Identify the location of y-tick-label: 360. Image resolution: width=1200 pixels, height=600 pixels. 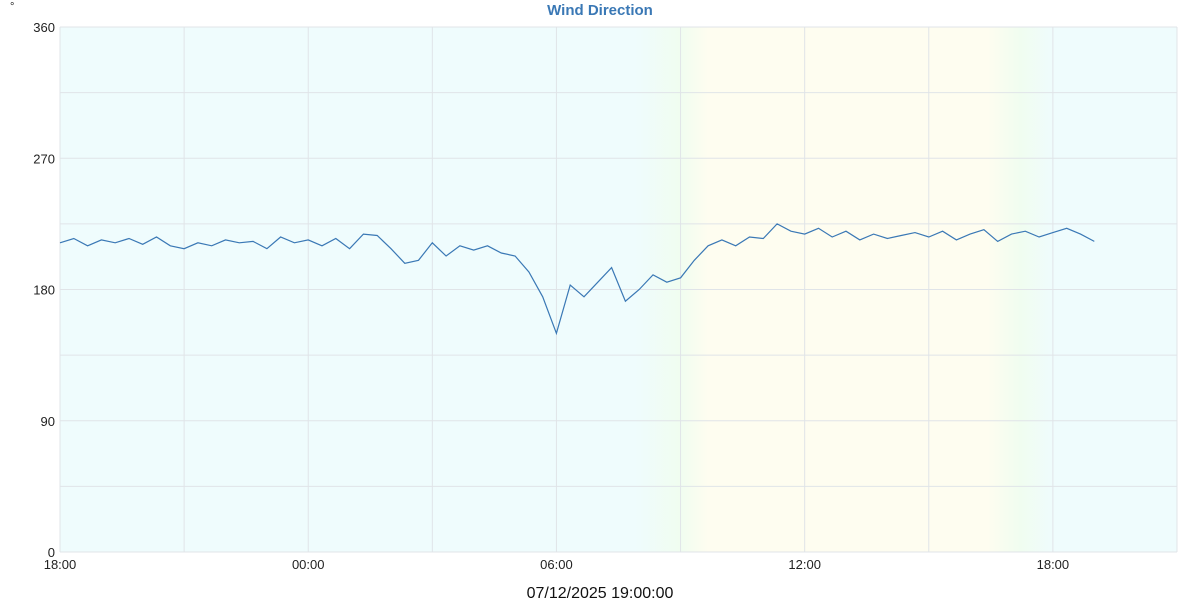
(44, 27).